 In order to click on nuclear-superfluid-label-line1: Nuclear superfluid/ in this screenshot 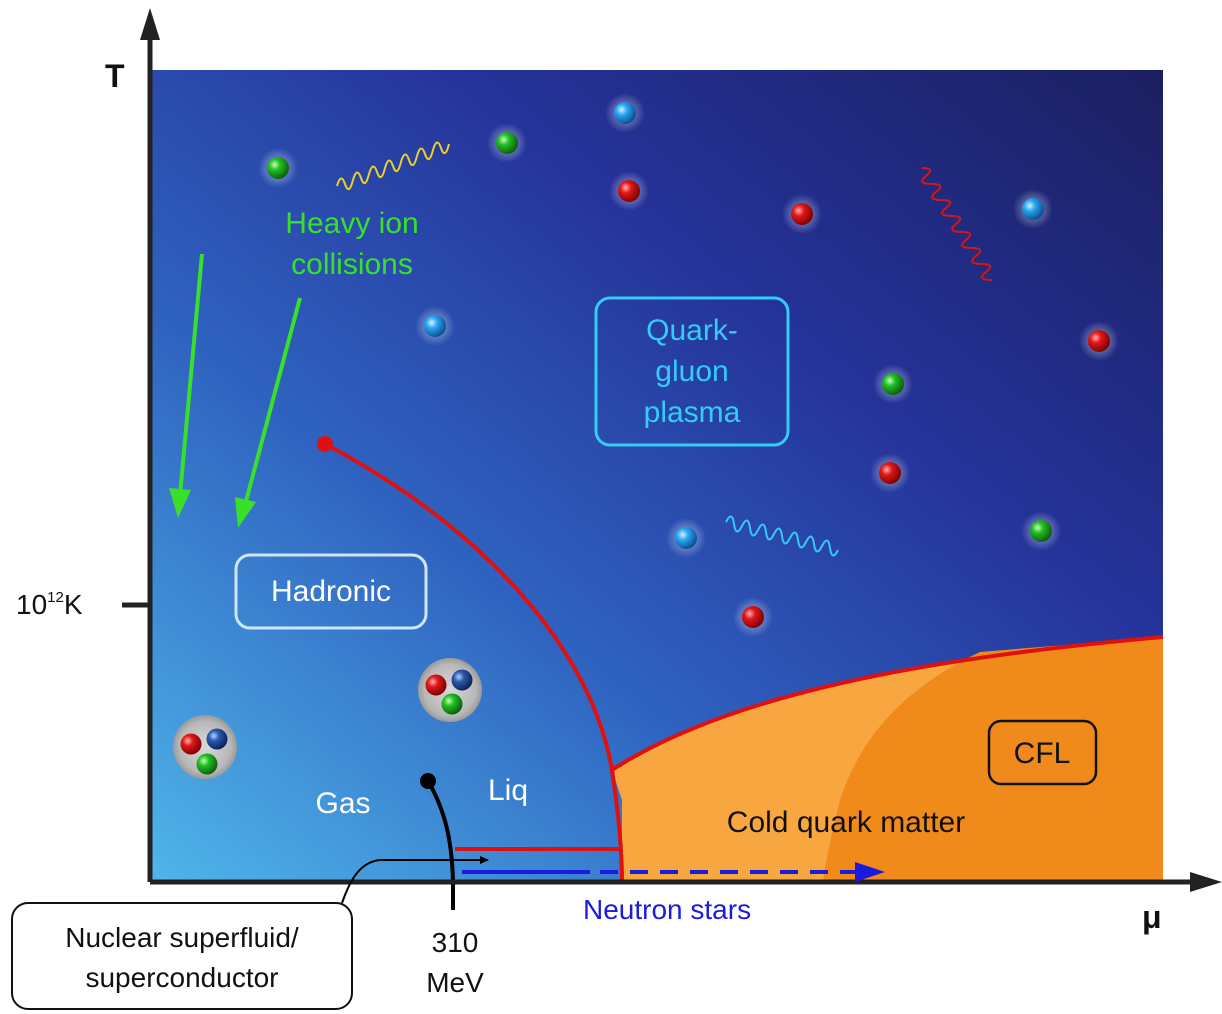, I will do `click(182, 937)`.